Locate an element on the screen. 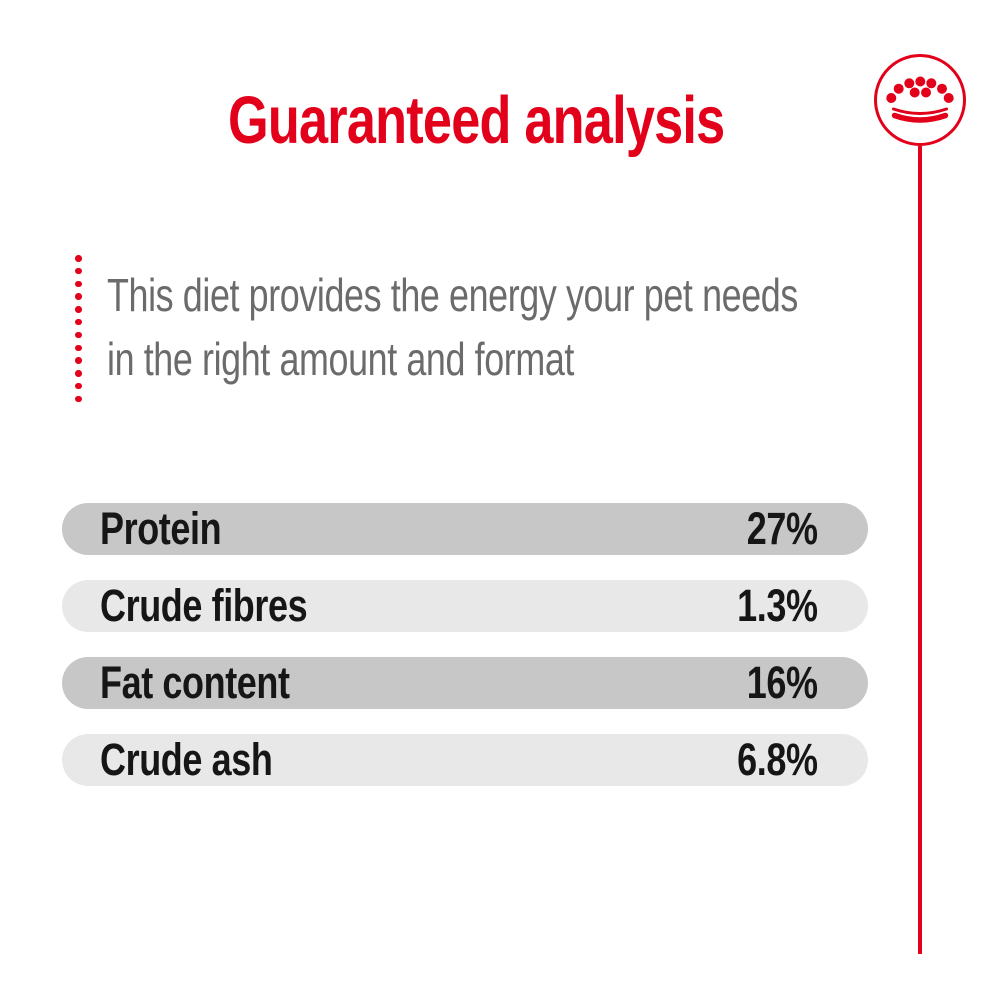 This screenshot has width=1000, height=1000. brand-logo-badge is located at coordinates (920, 100).